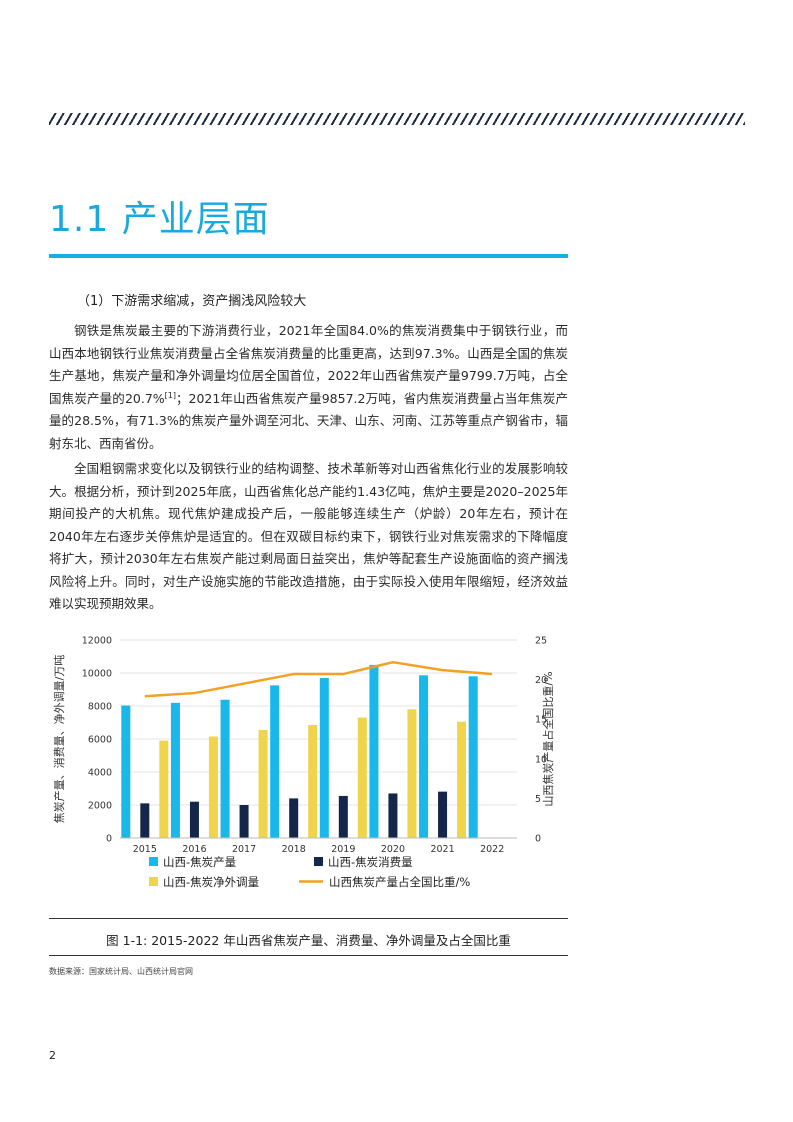 The height and width of the screenshot is (1122, 793). Describe the element at coordinates (244, 849) in the screenshot. I see `x-tick-label: 2017` at that location.